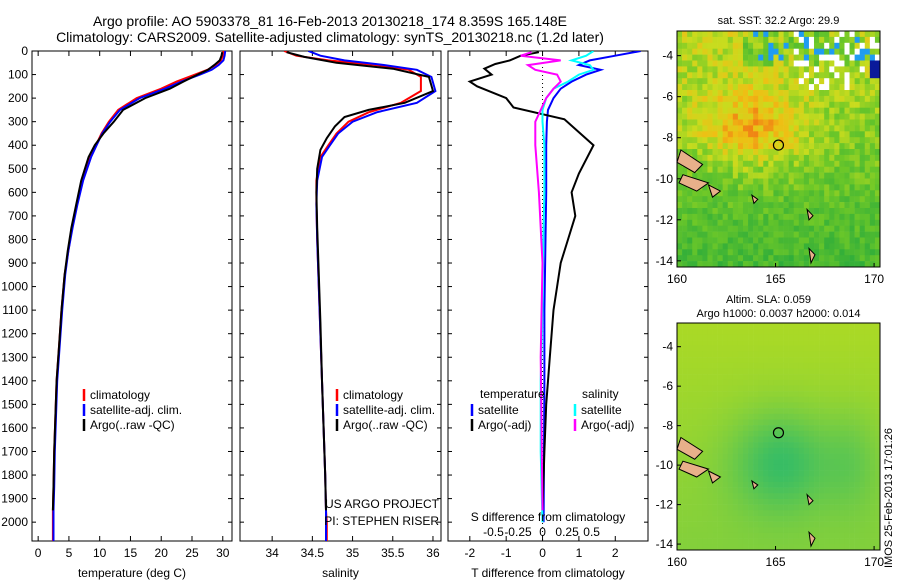 This screenshot has width=900, height=580. I want to click on sst-map-frame, so click(778, 149).